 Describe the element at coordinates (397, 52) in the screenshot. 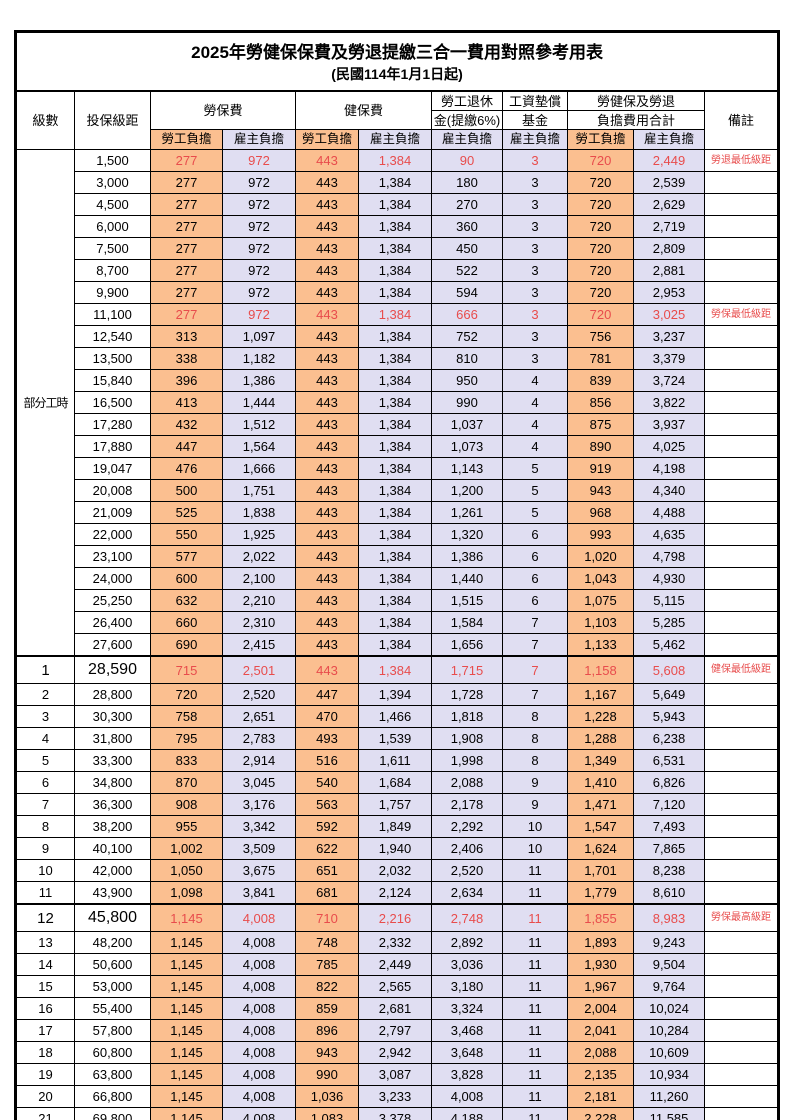

I see `page-title: 2025年勞健保保費及勞退提繳三合一費用對照參考用表` at that location.